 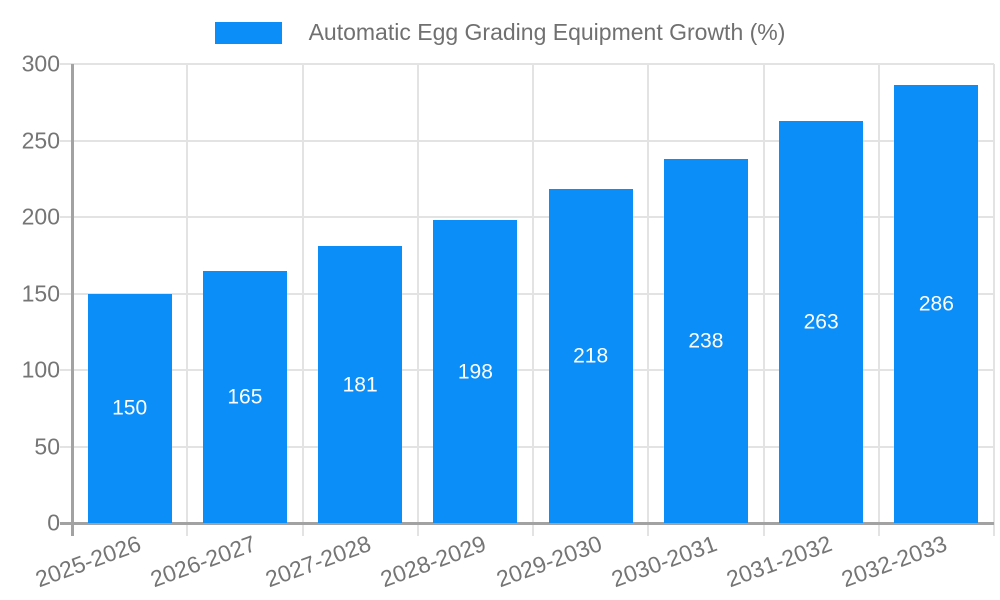 I want to click on y-axis-line, so click(x=72, y=300).